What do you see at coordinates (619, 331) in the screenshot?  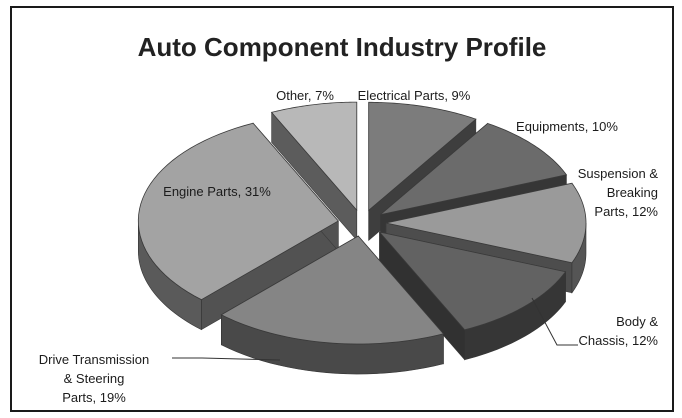 I see `slice-label: Body & Chassis, 12%` at bounding box center [619, 331].